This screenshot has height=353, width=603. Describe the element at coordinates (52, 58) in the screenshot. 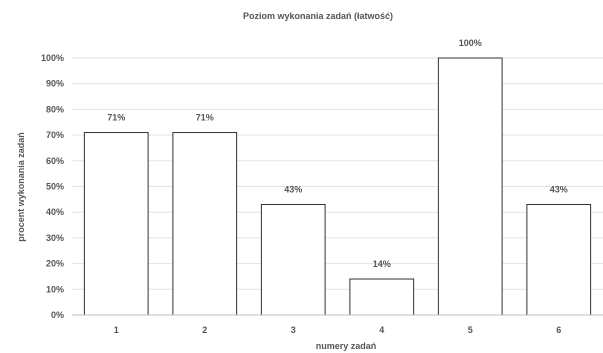

I see `y-tick-label: 100%` at that location.